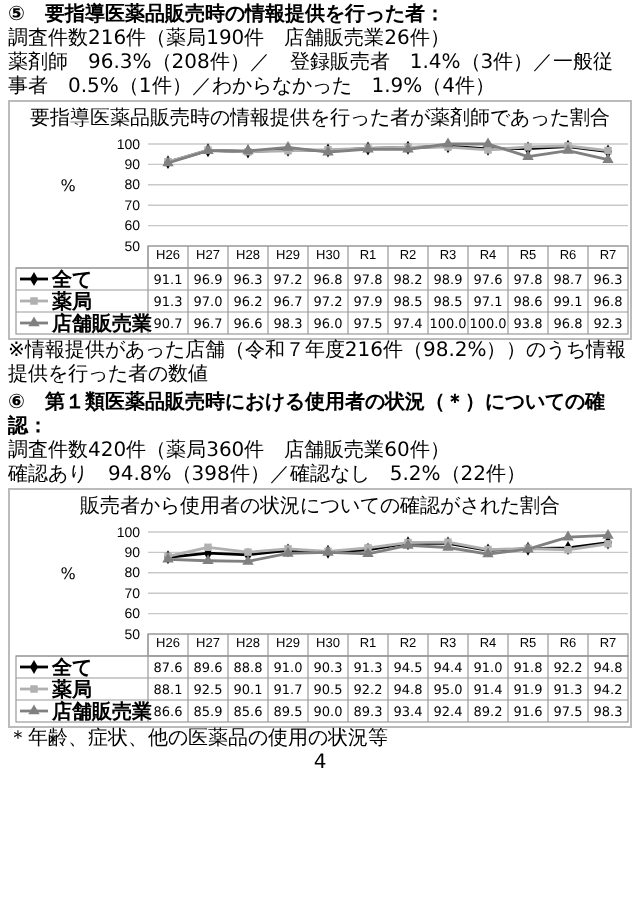 The width and height of the screenshot is (640, 906). I want to click on text: 調査件数420件（薬局360件 店舗販売業60件）, so click(230, 451).